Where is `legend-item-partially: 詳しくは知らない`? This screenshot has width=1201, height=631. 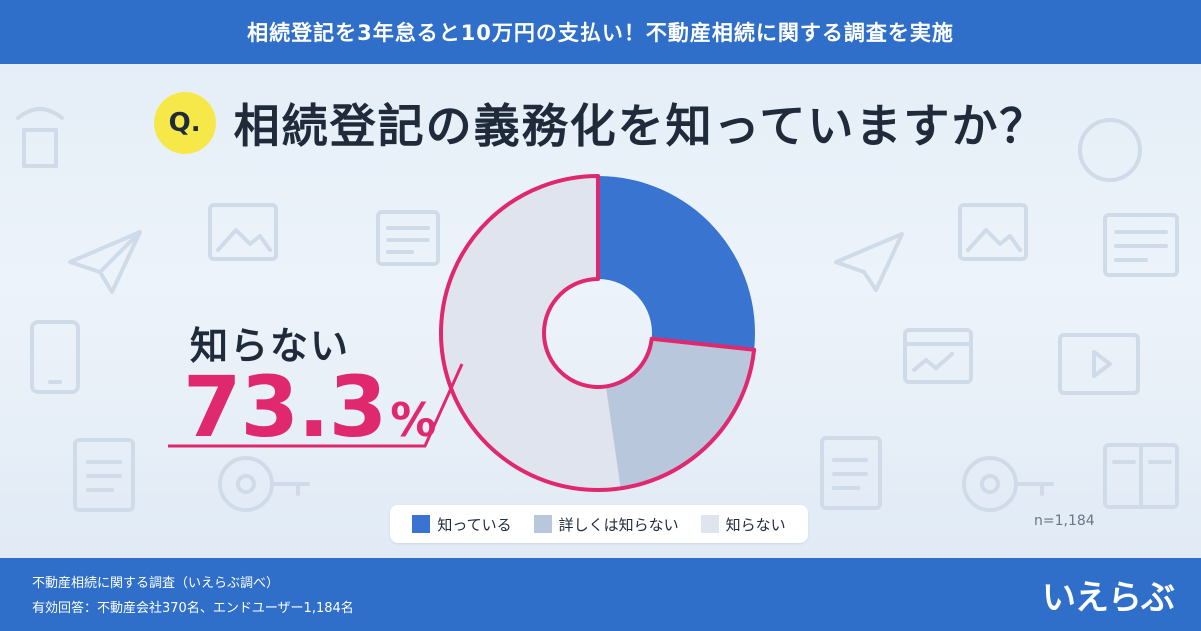
legend-item-partially: 詳しくは知らない is located at coordinates (606, 524).